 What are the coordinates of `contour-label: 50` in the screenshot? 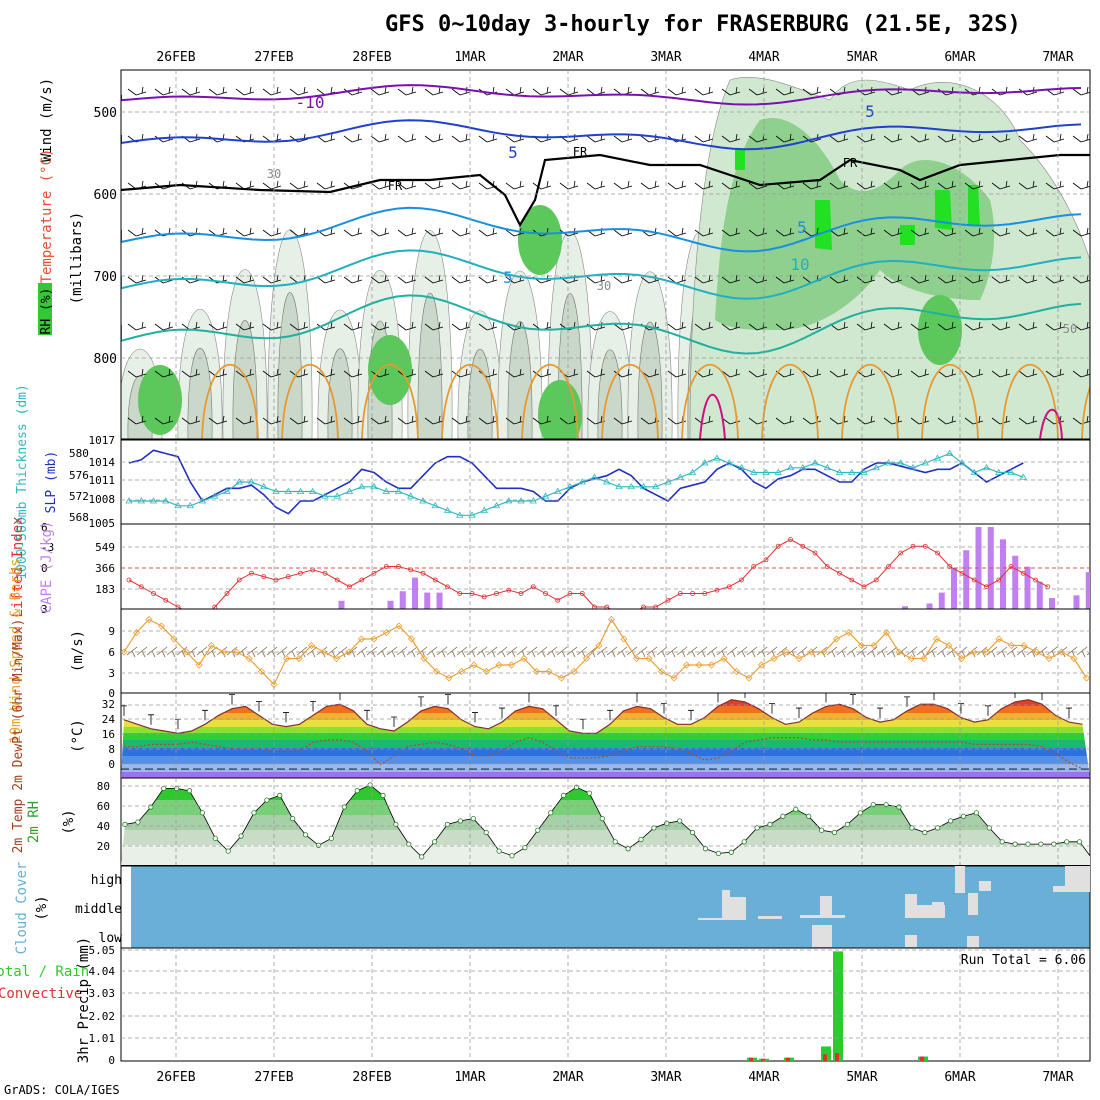 It's located at (1070, 329).